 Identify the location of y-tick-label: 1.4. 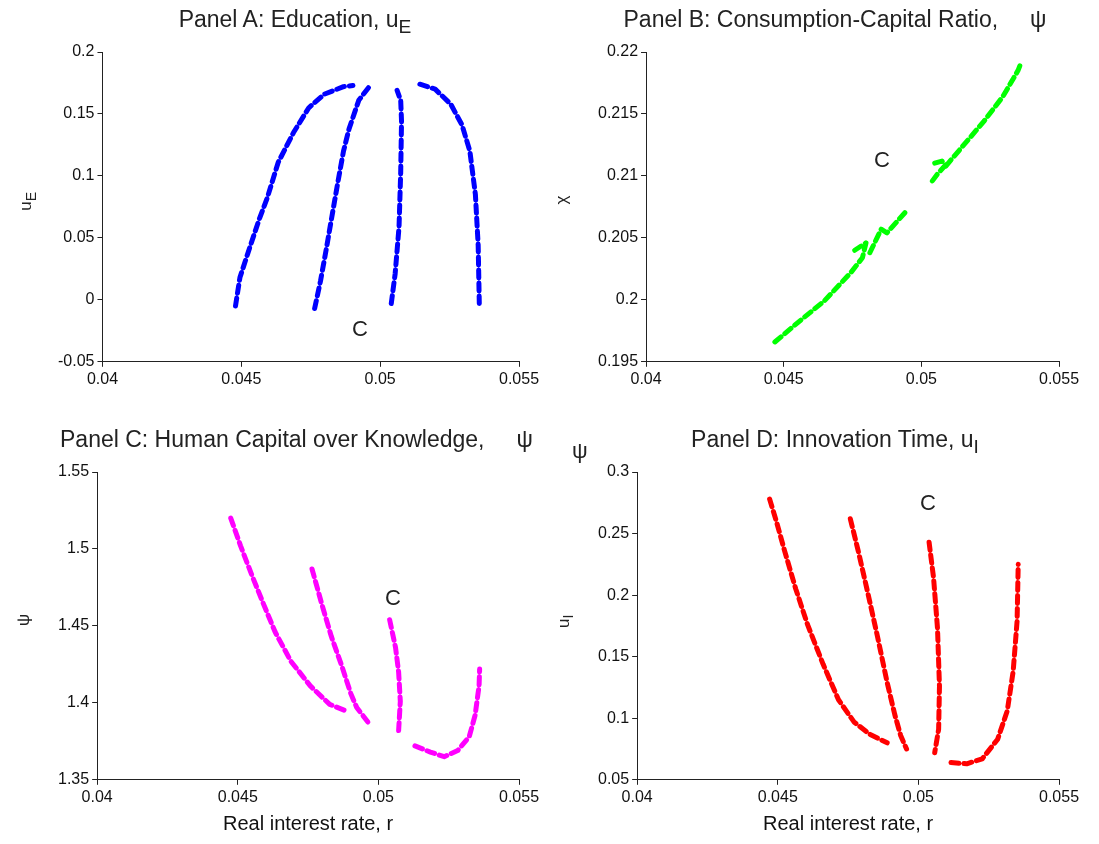
(78, 702).